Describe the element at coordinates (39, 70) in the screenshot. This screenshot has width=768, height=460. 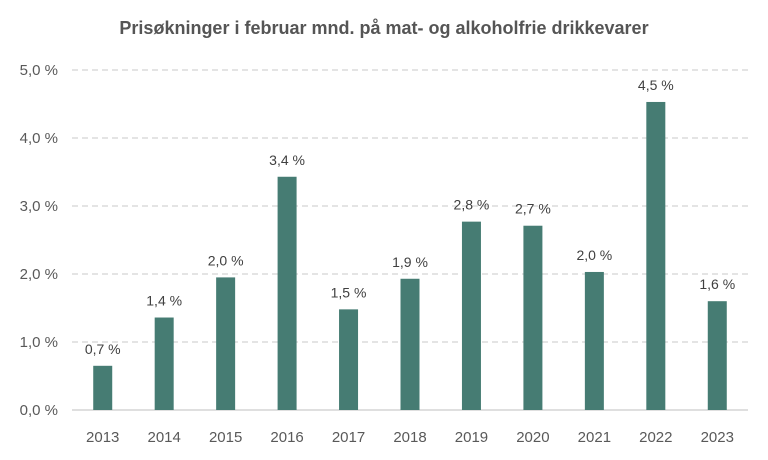
I see `y-tick-label: 5,0 %` at that location.